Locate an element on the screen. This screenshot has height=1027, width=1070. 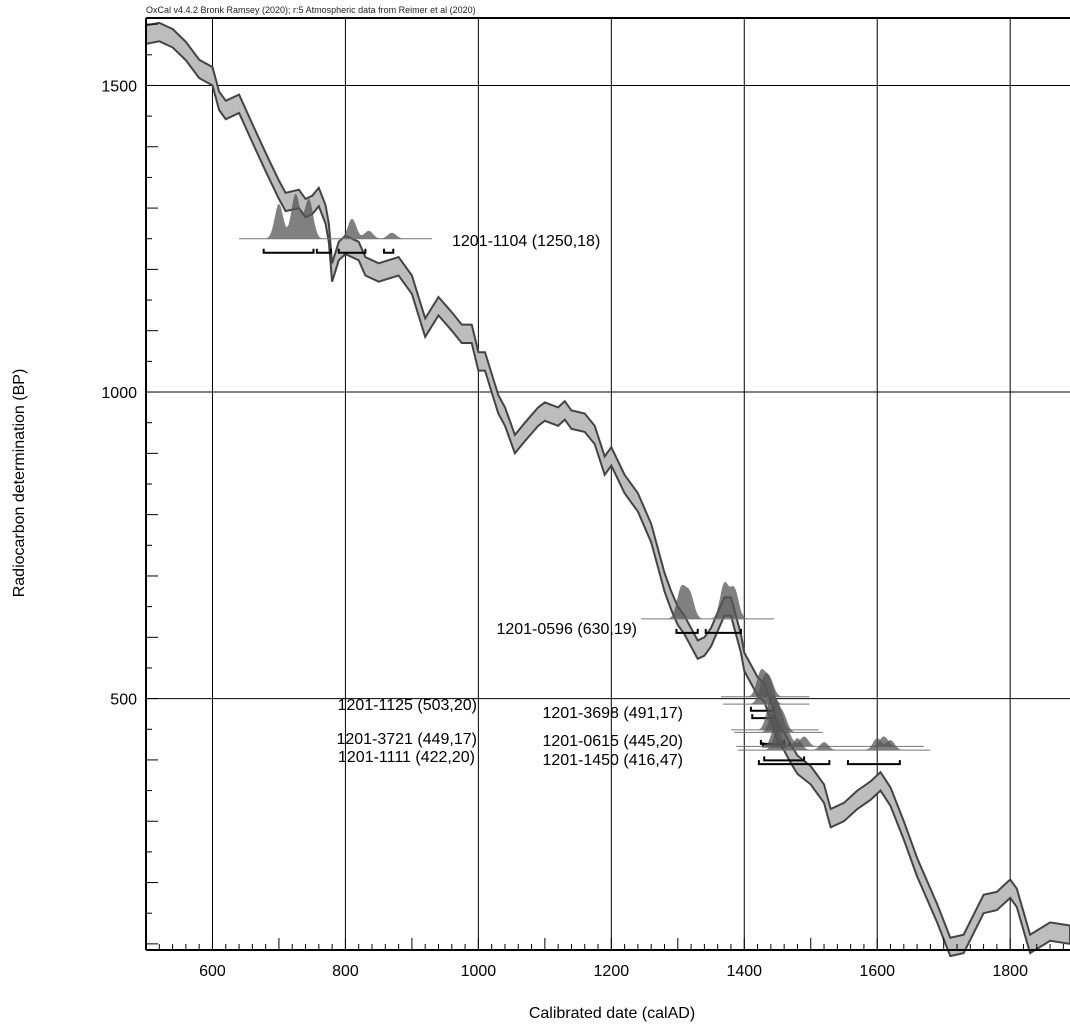
x-tick-label: 600 is located at coordinates (212, 971).